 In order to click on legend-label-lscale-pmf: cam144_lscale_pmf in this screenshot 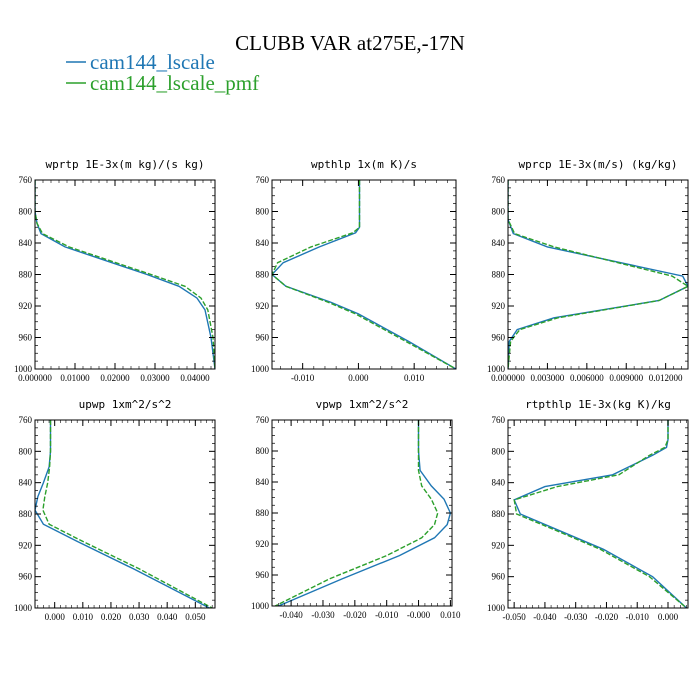, I will do `click(174, 83)`.